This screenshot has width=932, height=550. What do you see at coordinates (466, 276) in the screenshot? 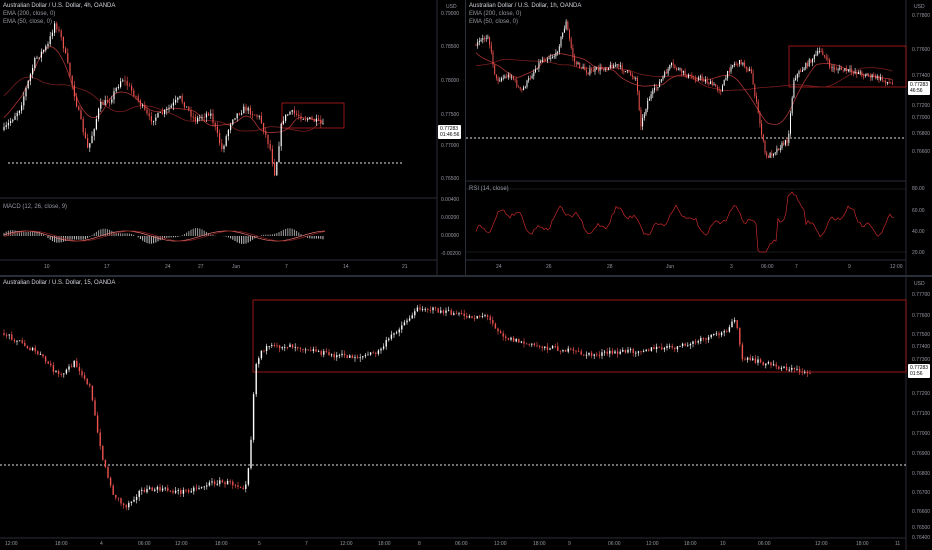
I see `horizontal-divider` at bounding box center [466, 276].